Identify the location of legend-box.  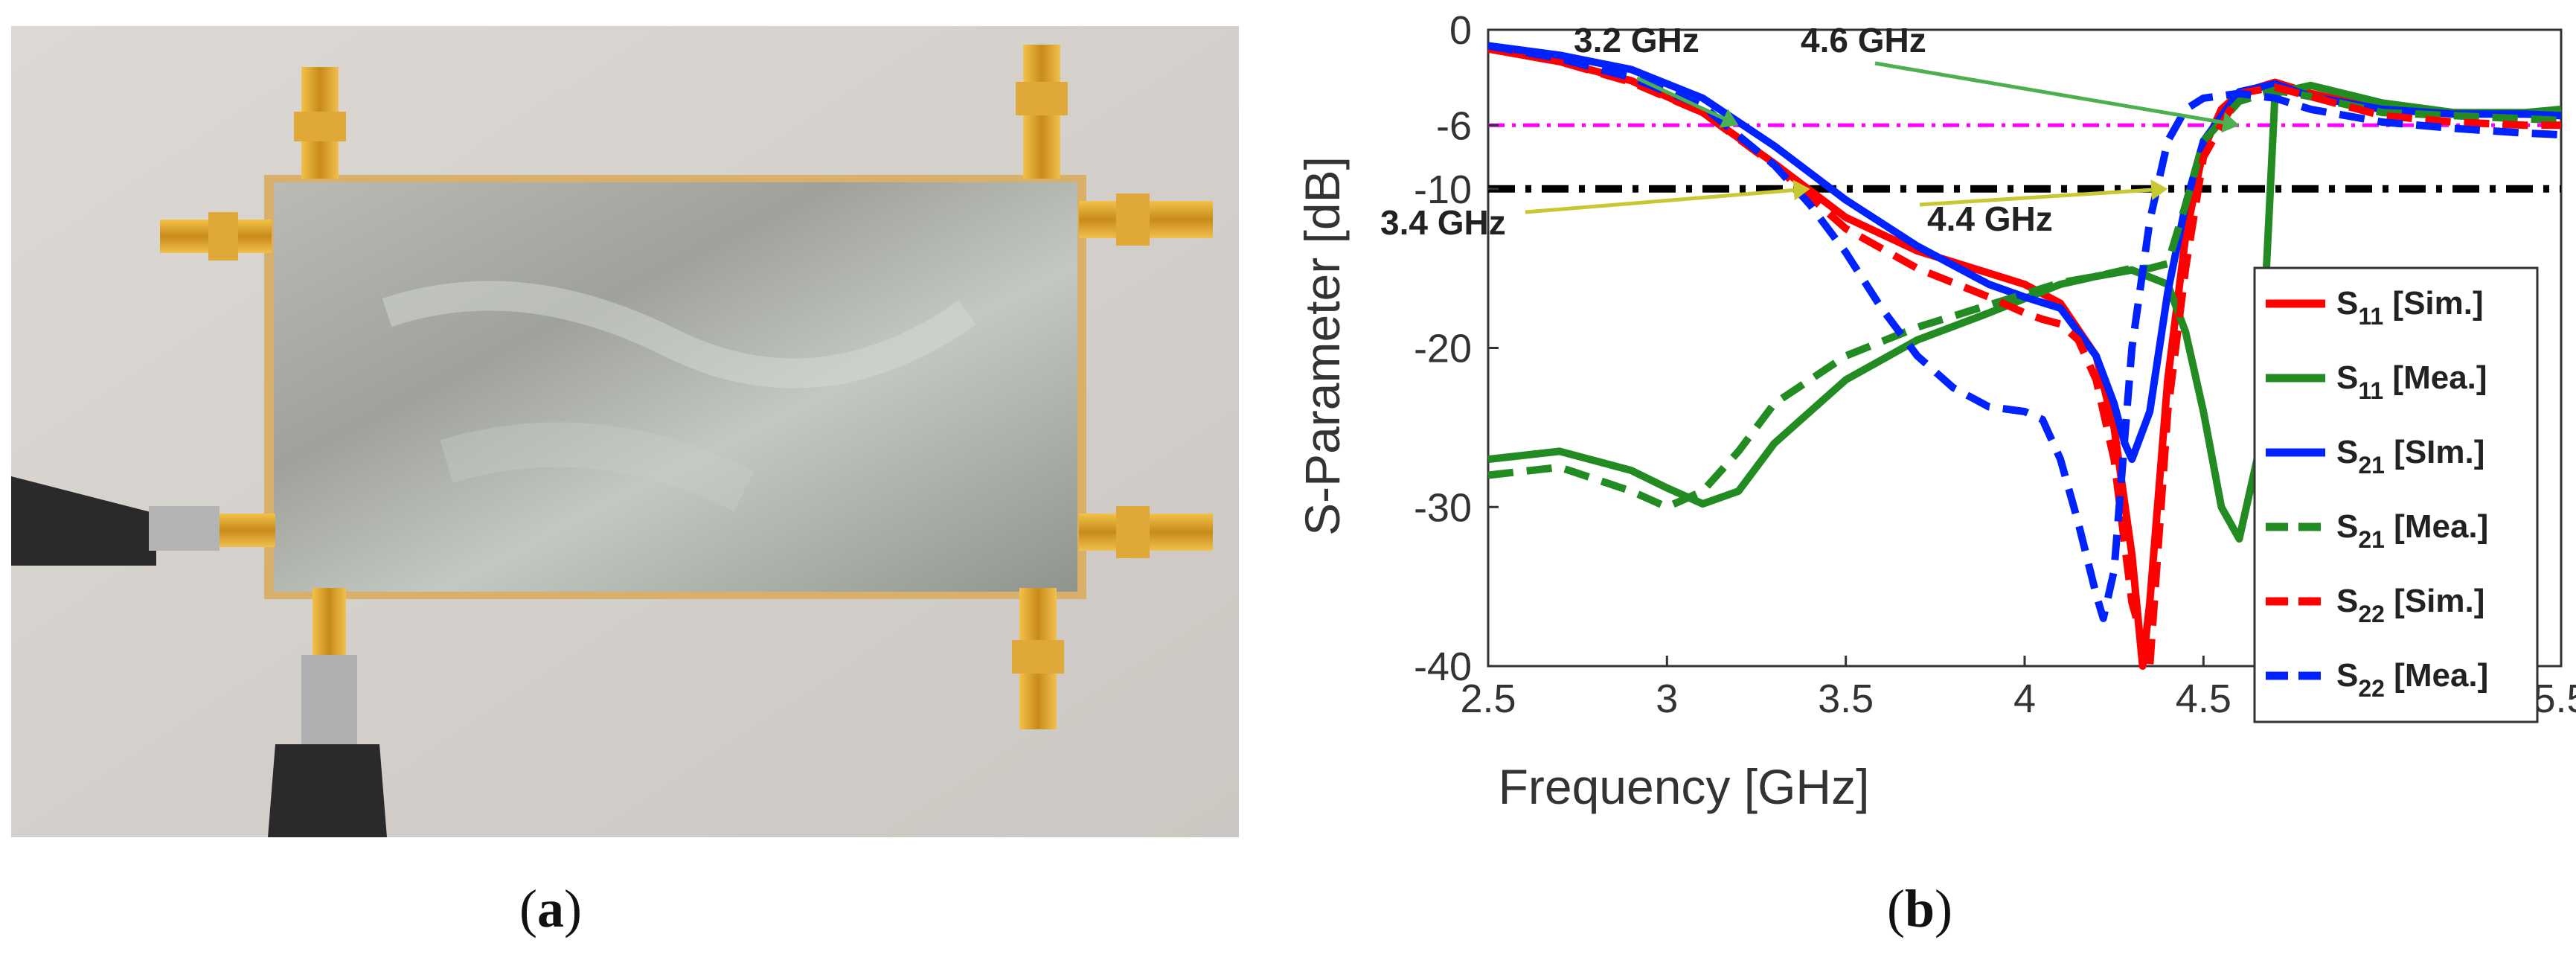
(2396, 494).